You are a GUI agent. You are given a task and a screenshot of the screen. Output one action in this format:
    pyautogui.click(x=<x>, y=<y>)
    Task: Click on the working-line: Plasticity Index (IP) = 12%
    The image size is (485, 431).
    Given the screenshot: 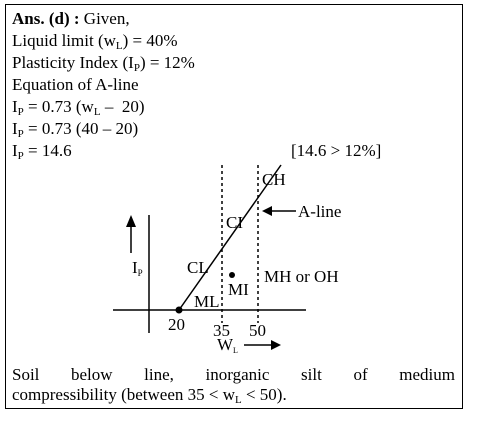 What is the action you would take?
    pyautogui.click(x=103, y=65)
    